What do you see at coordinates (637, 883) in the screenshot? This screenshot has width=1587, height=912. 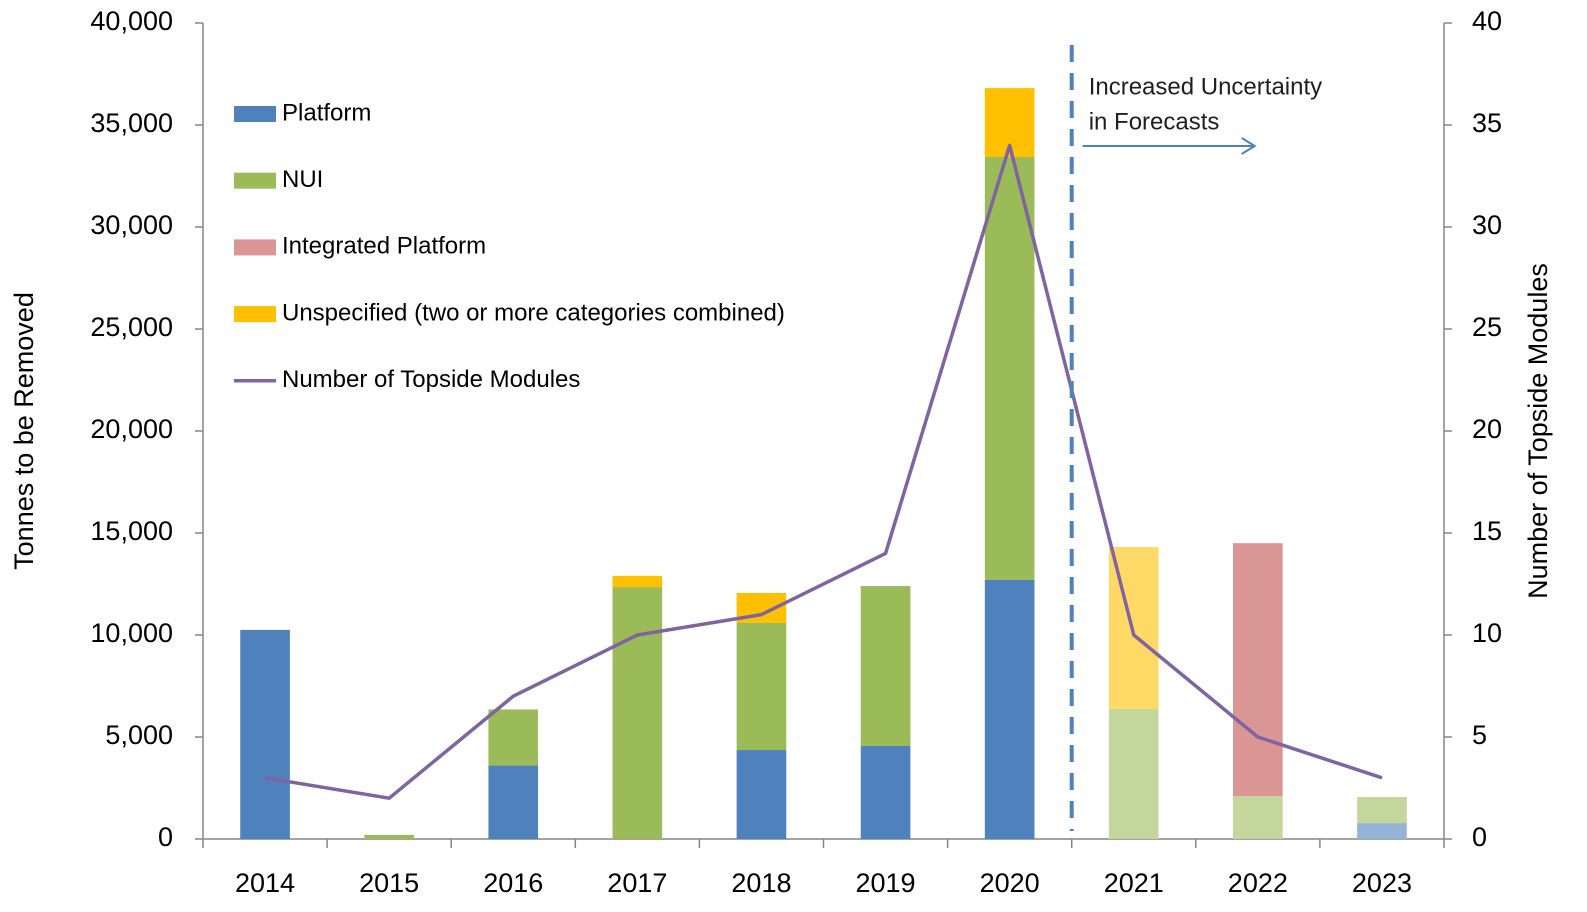 I see `x-tick-label: 2017` at bounding box center [637, 883].